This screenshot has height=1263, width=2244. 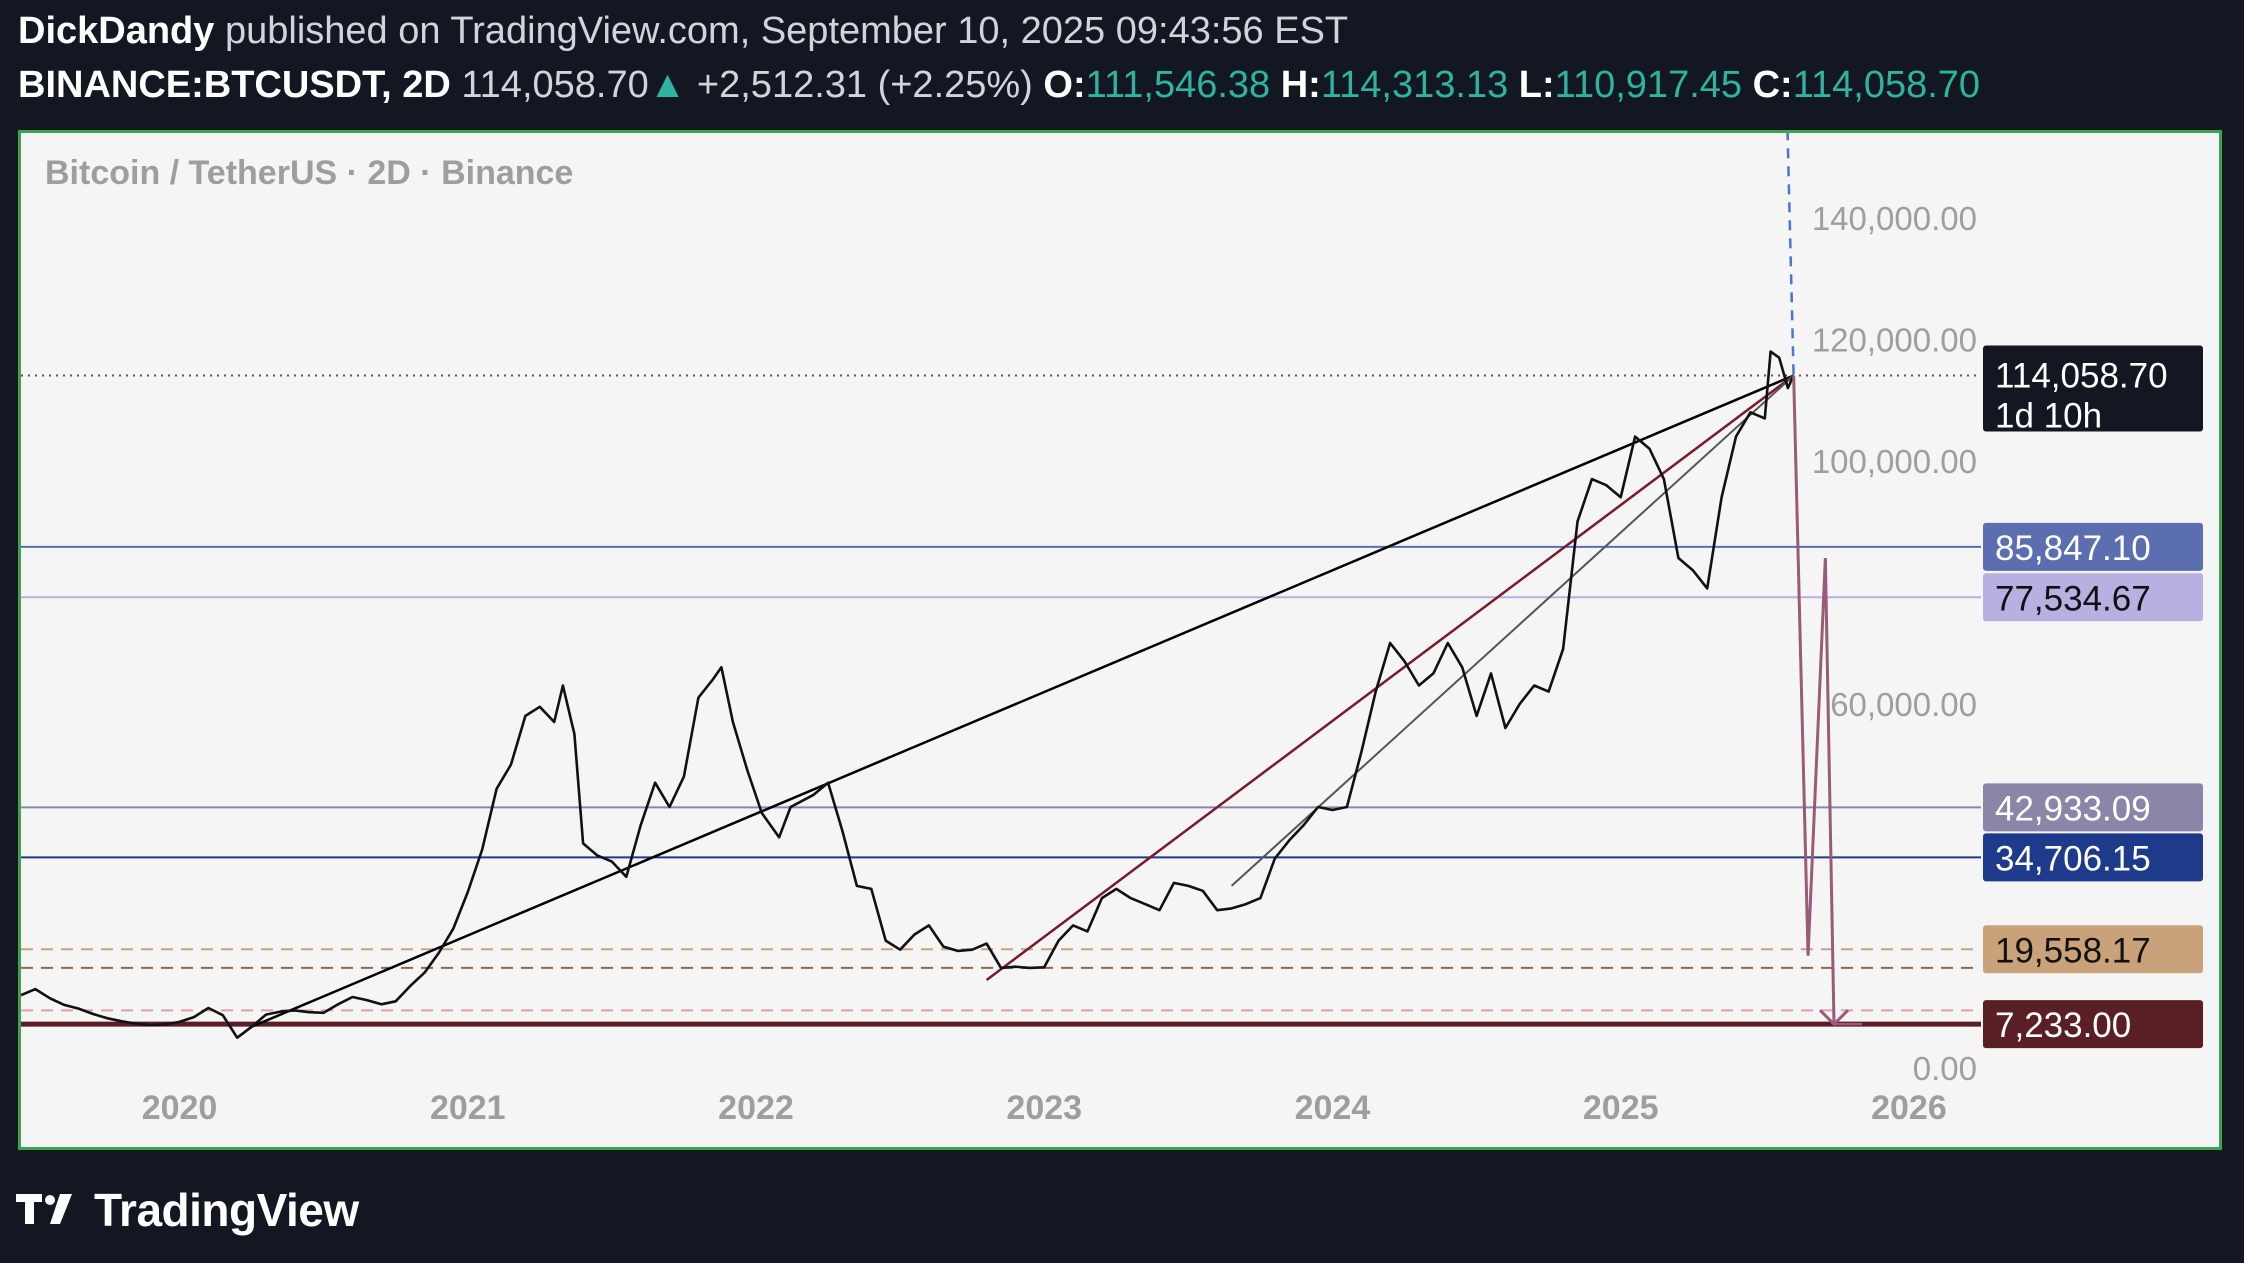 I want to click on chart-title: Bitcoin / TetherUS · 2D · Binance, so click(x=309, y=173).